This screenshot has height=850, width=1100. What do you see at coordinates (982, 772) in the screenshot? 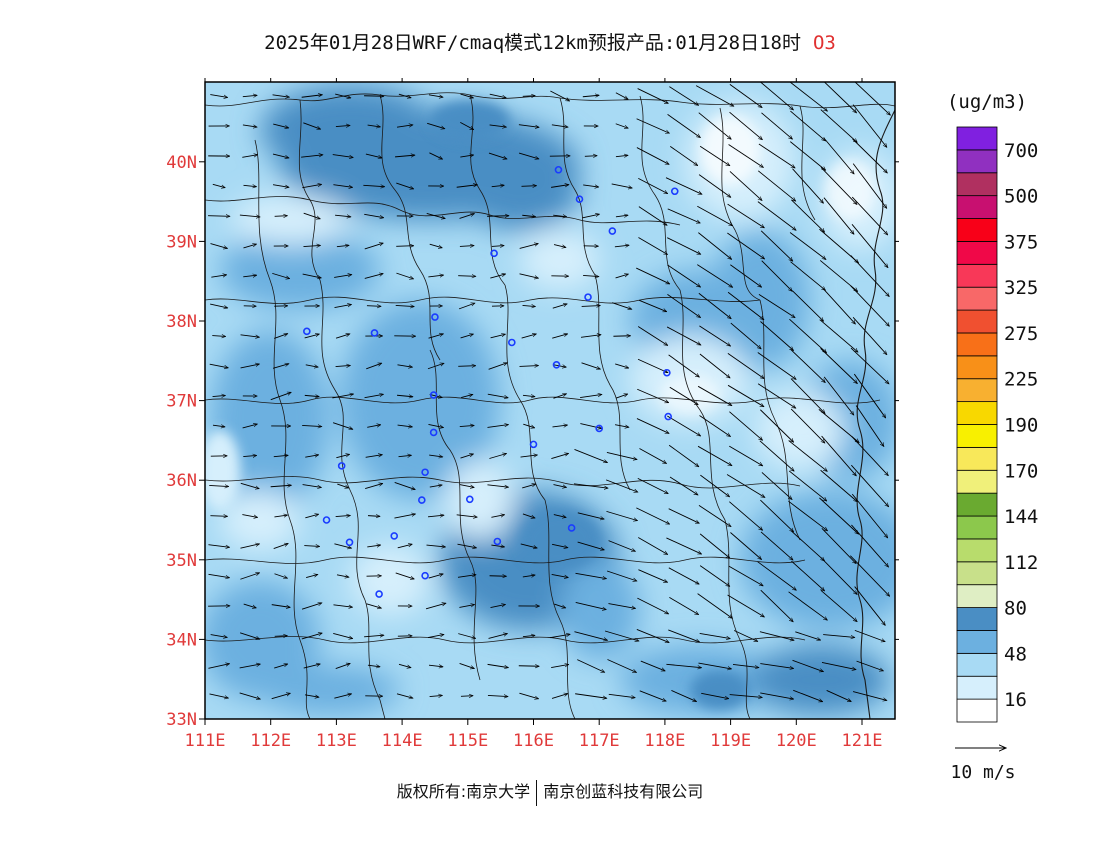
I see `wind-reference-label: 10 m/s` at bounding box center [982, 772].